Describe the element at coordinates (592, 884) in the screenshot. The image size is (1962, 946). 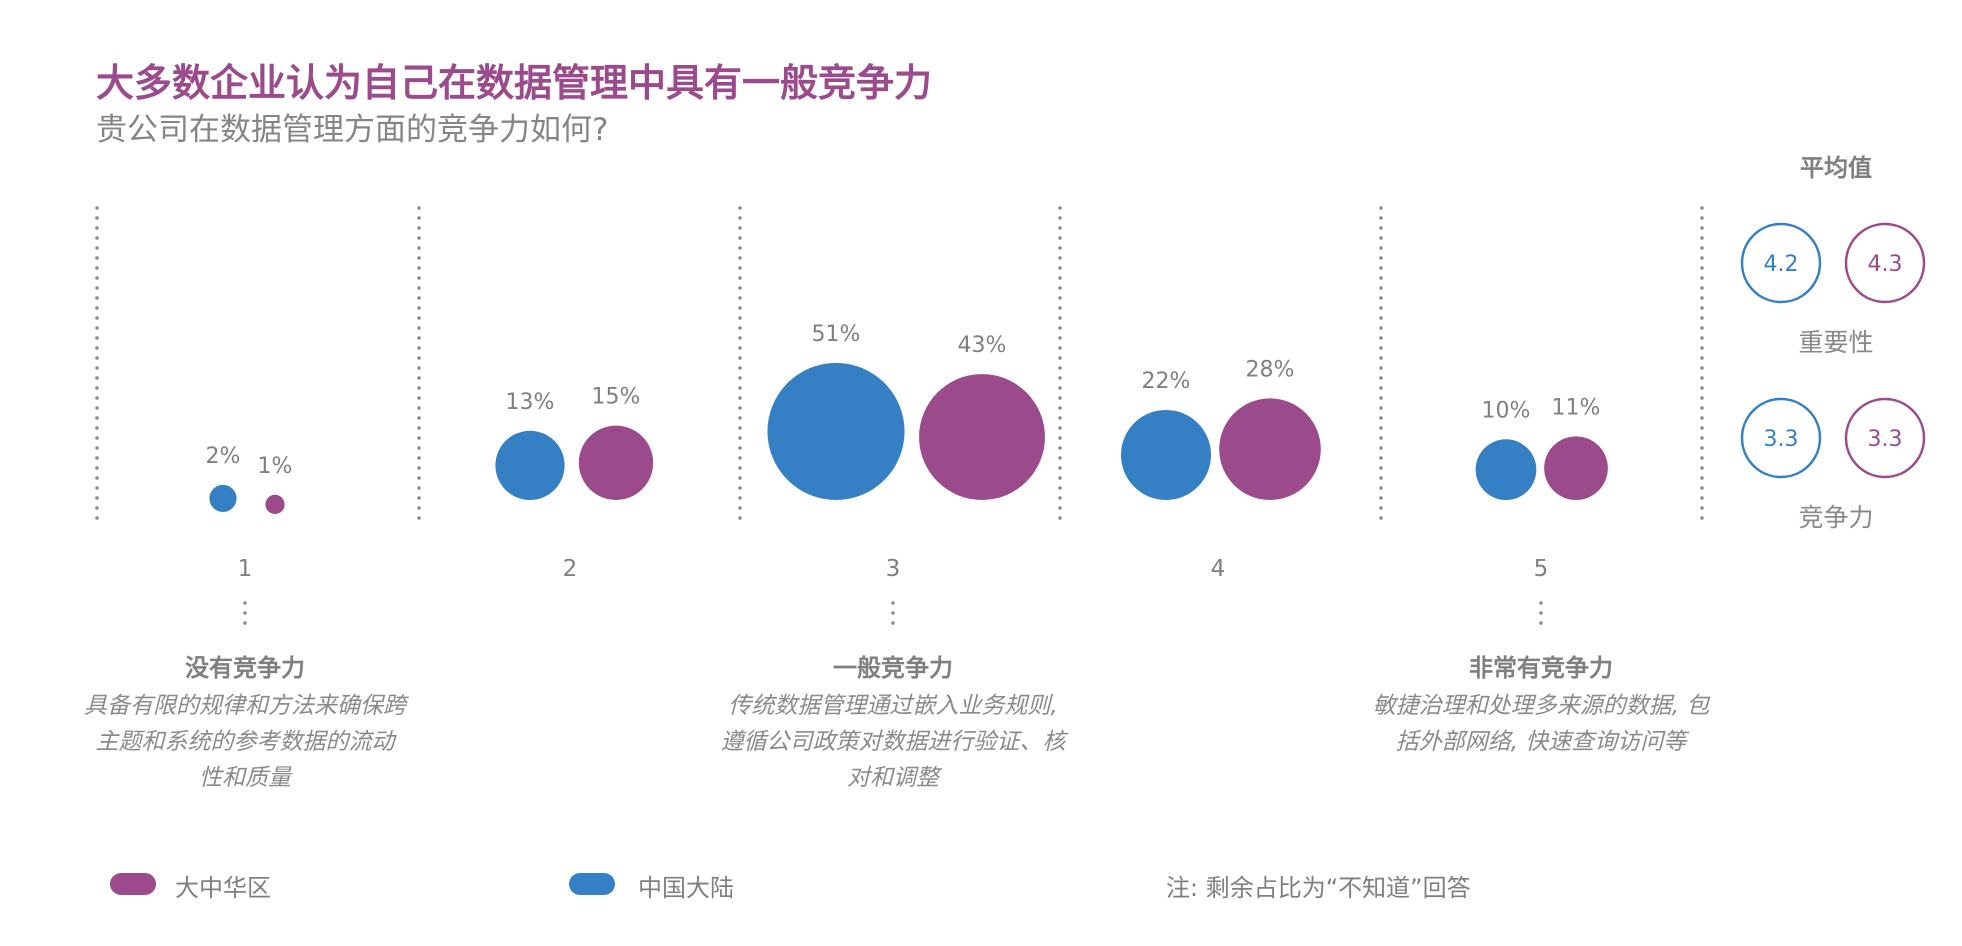
I see `legend-swatch-mainland-china` at that location.